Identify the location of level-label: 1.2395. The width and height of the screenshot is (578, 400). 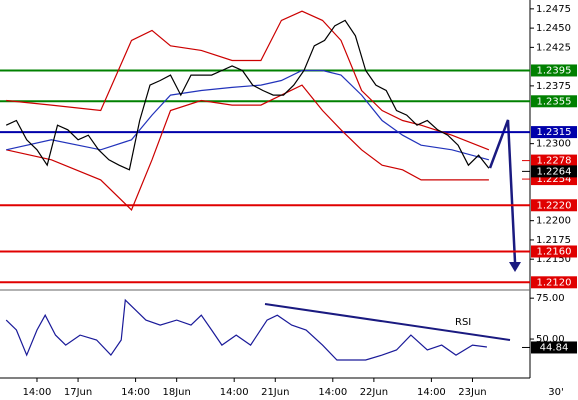
(554, 70).